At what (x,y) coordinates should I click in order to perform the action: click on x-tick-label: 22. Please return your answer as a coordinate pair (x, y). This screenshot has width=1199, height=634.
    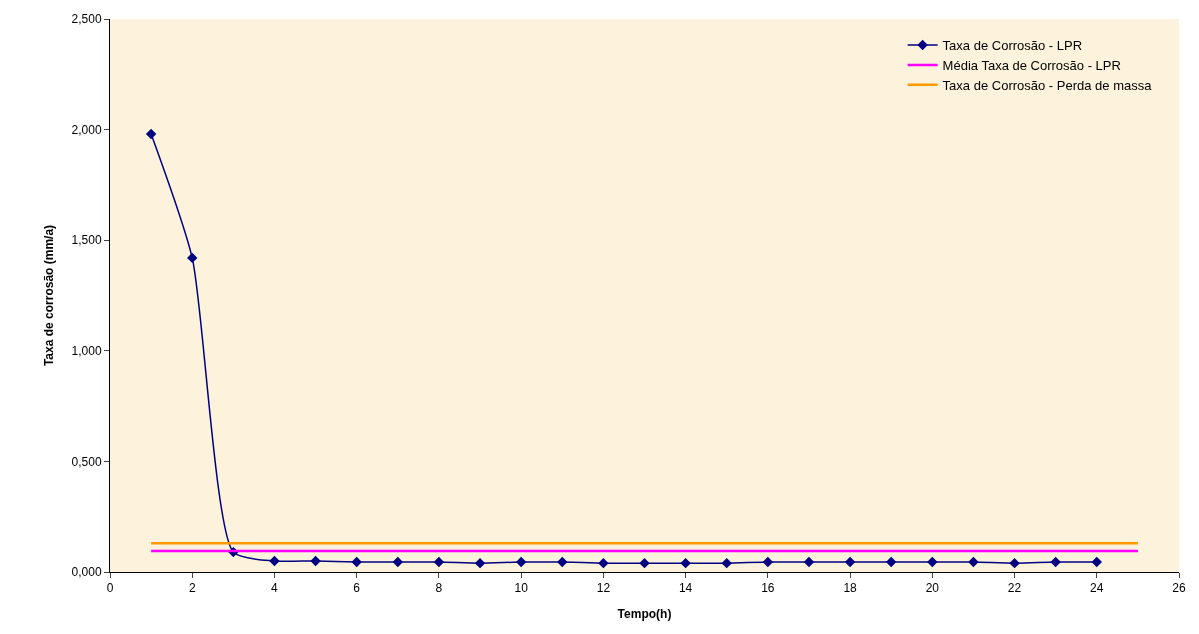
    Looking at the image, I should click on (1014, 588).